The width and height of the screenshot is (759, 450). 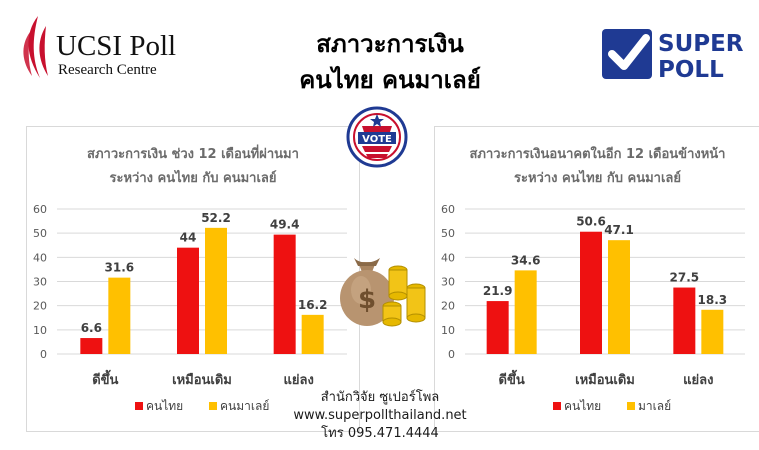 What do you see at coordinates (627, 54) in the screenshot?
I see `checkmark-icon` at bounding box center [627, 54].